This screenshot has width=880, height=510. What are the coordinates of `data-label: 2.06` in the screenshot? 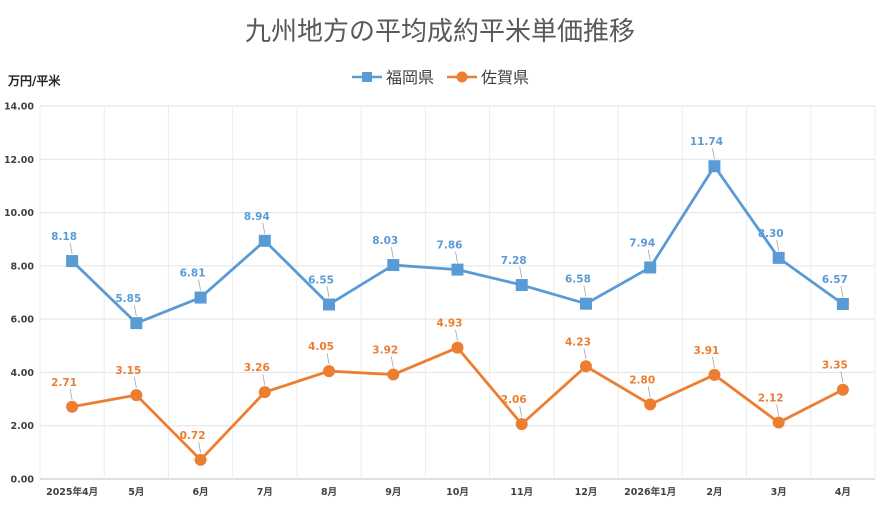 It's located at (514, 400).